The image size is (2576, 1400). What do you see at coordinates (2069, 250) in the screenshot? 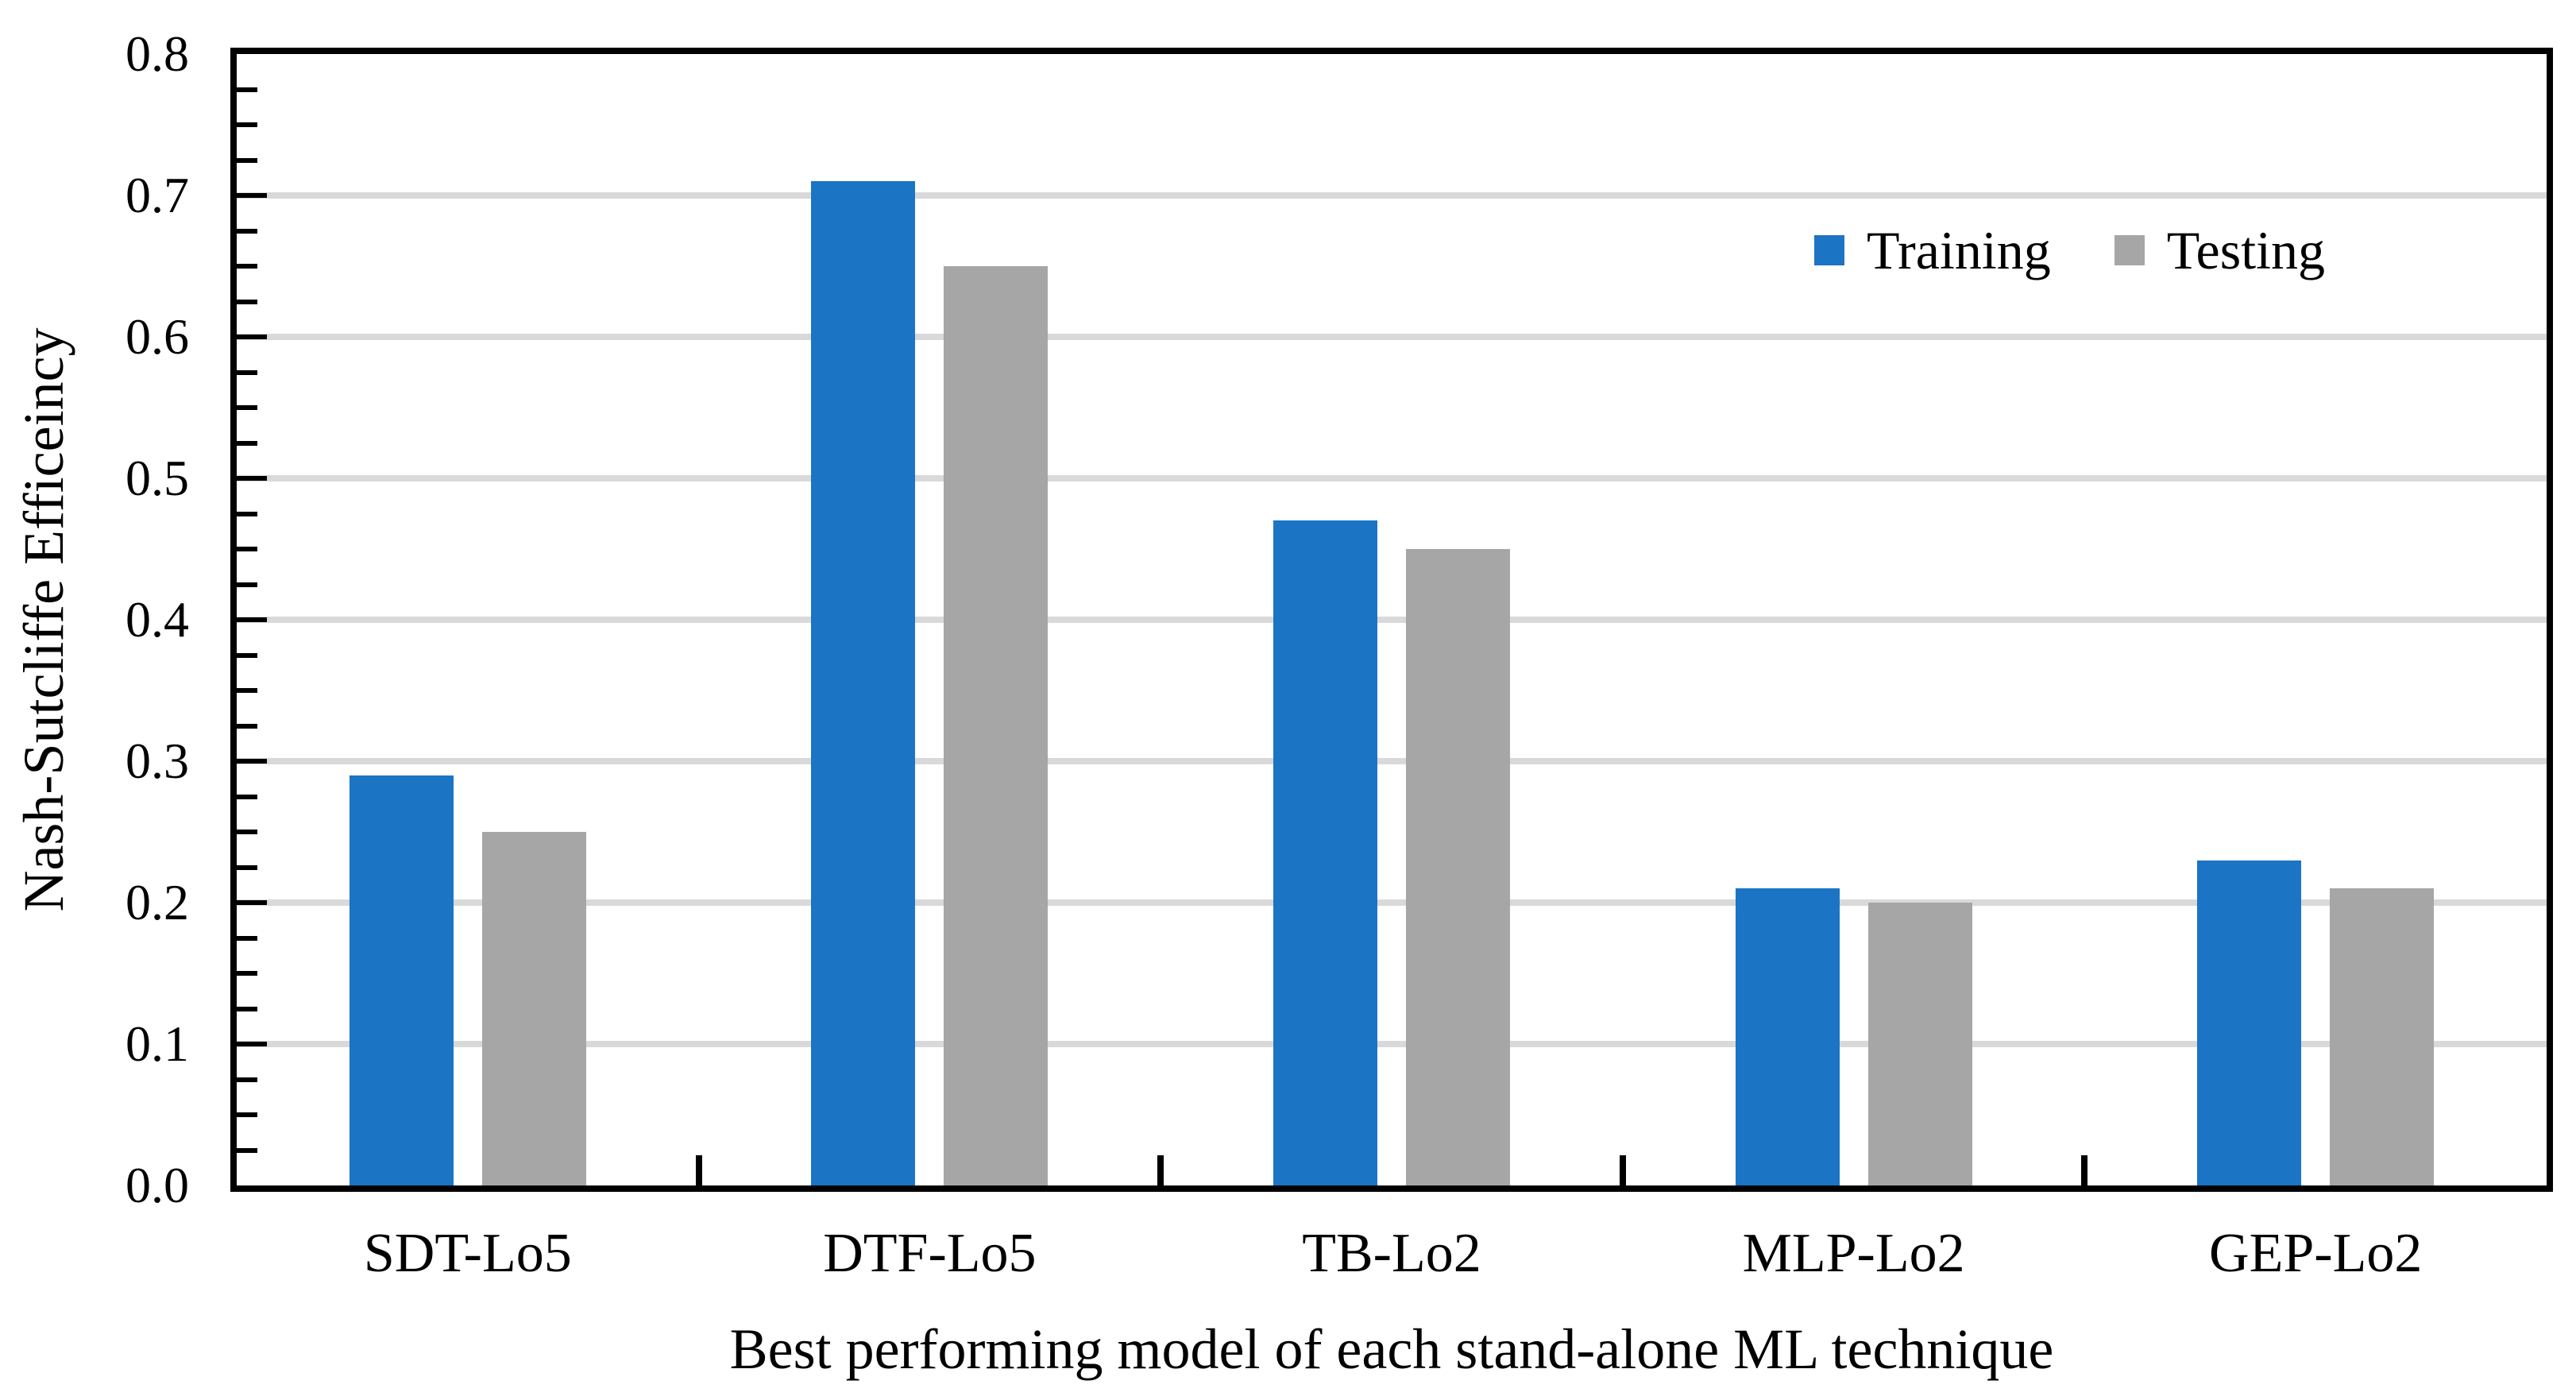
I see `legend: Training Testing` at bounding box center [2069, 250].